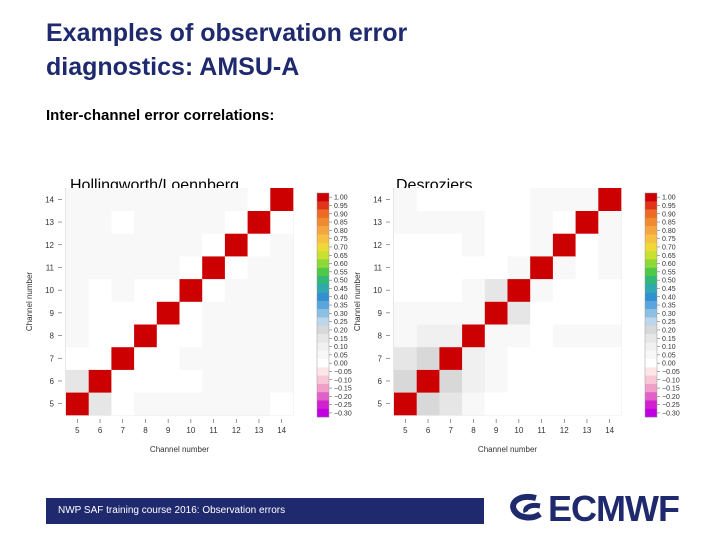  What do you see at coordinates (341, 206) in the screenshot?
I see `colorbar-tick-label: 0.95` at bounding box center [341, 206].